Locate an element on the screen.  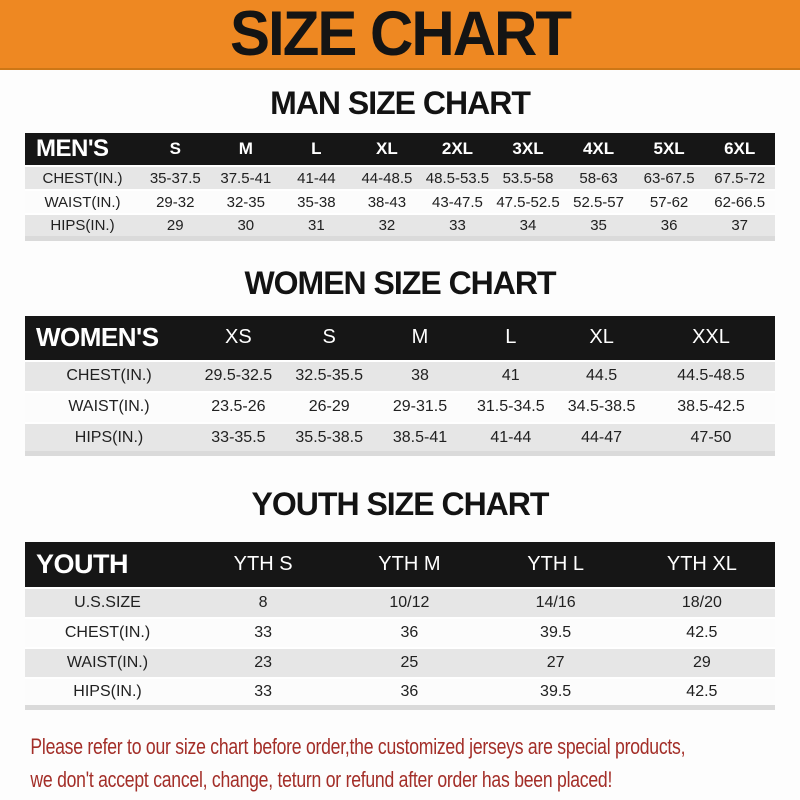
table-row: U.S.SIZE 8 10/12 14/16 18/20 is located at coordinates (400, 602).